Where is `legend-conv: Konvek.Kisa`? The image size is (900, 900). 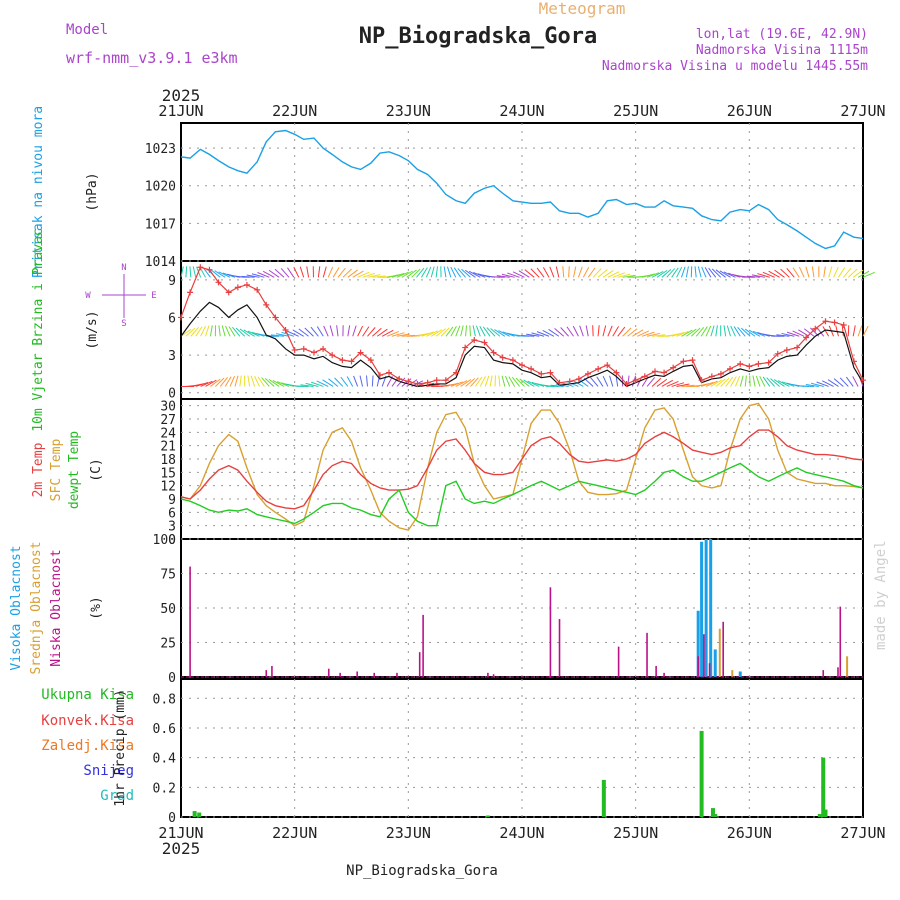 legend-conv: Konvek.Kisa is located at coordinates (87, 721).